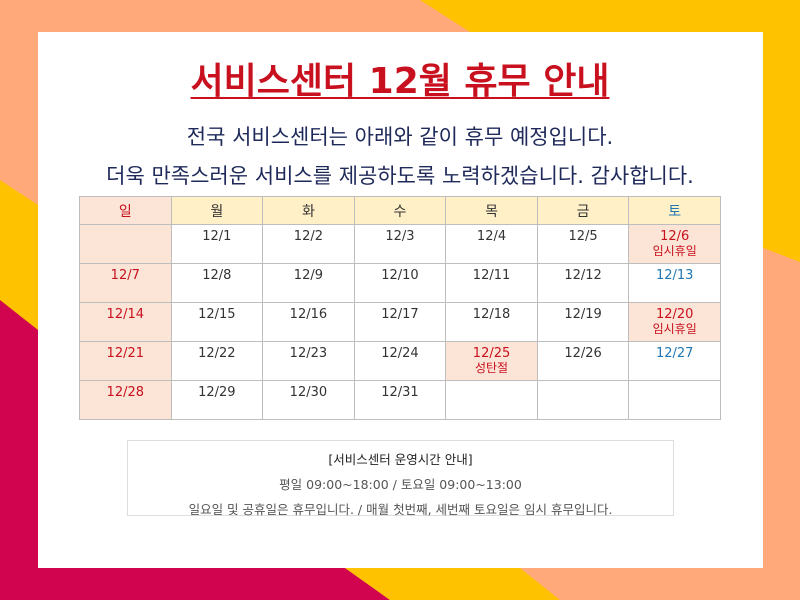 The width and height of the screenshot is (800, 600). I want to click on weekday-tue: 화, so click(308, 210).